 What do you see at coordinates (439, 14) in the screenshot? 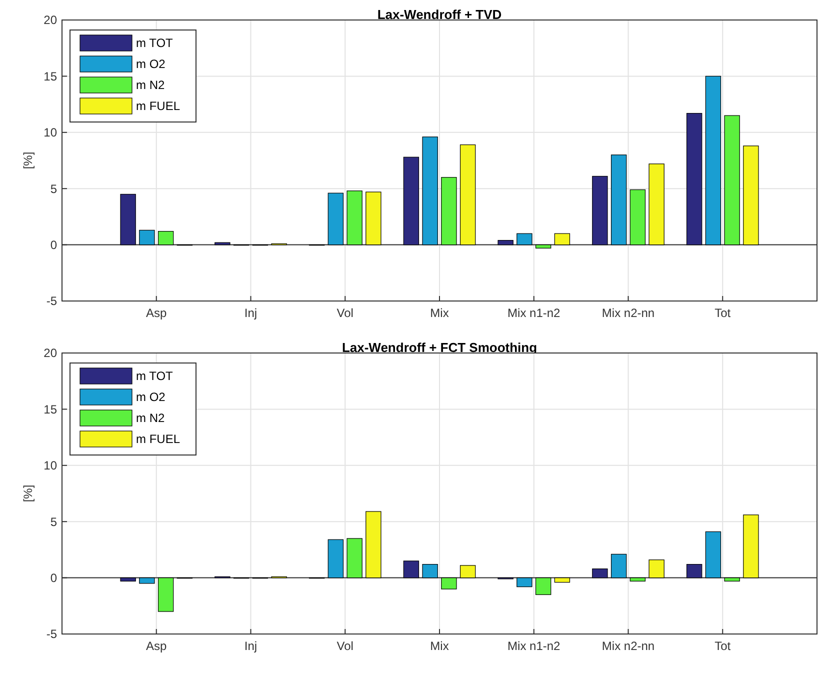
I see `chart-title: Lax-Wendroff + TVD` at bounding box center [439, 14].